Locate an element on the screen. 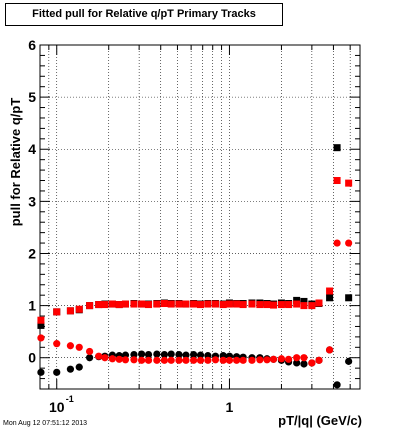  y-tick-label: 4 is located at coordinates (32, 149).